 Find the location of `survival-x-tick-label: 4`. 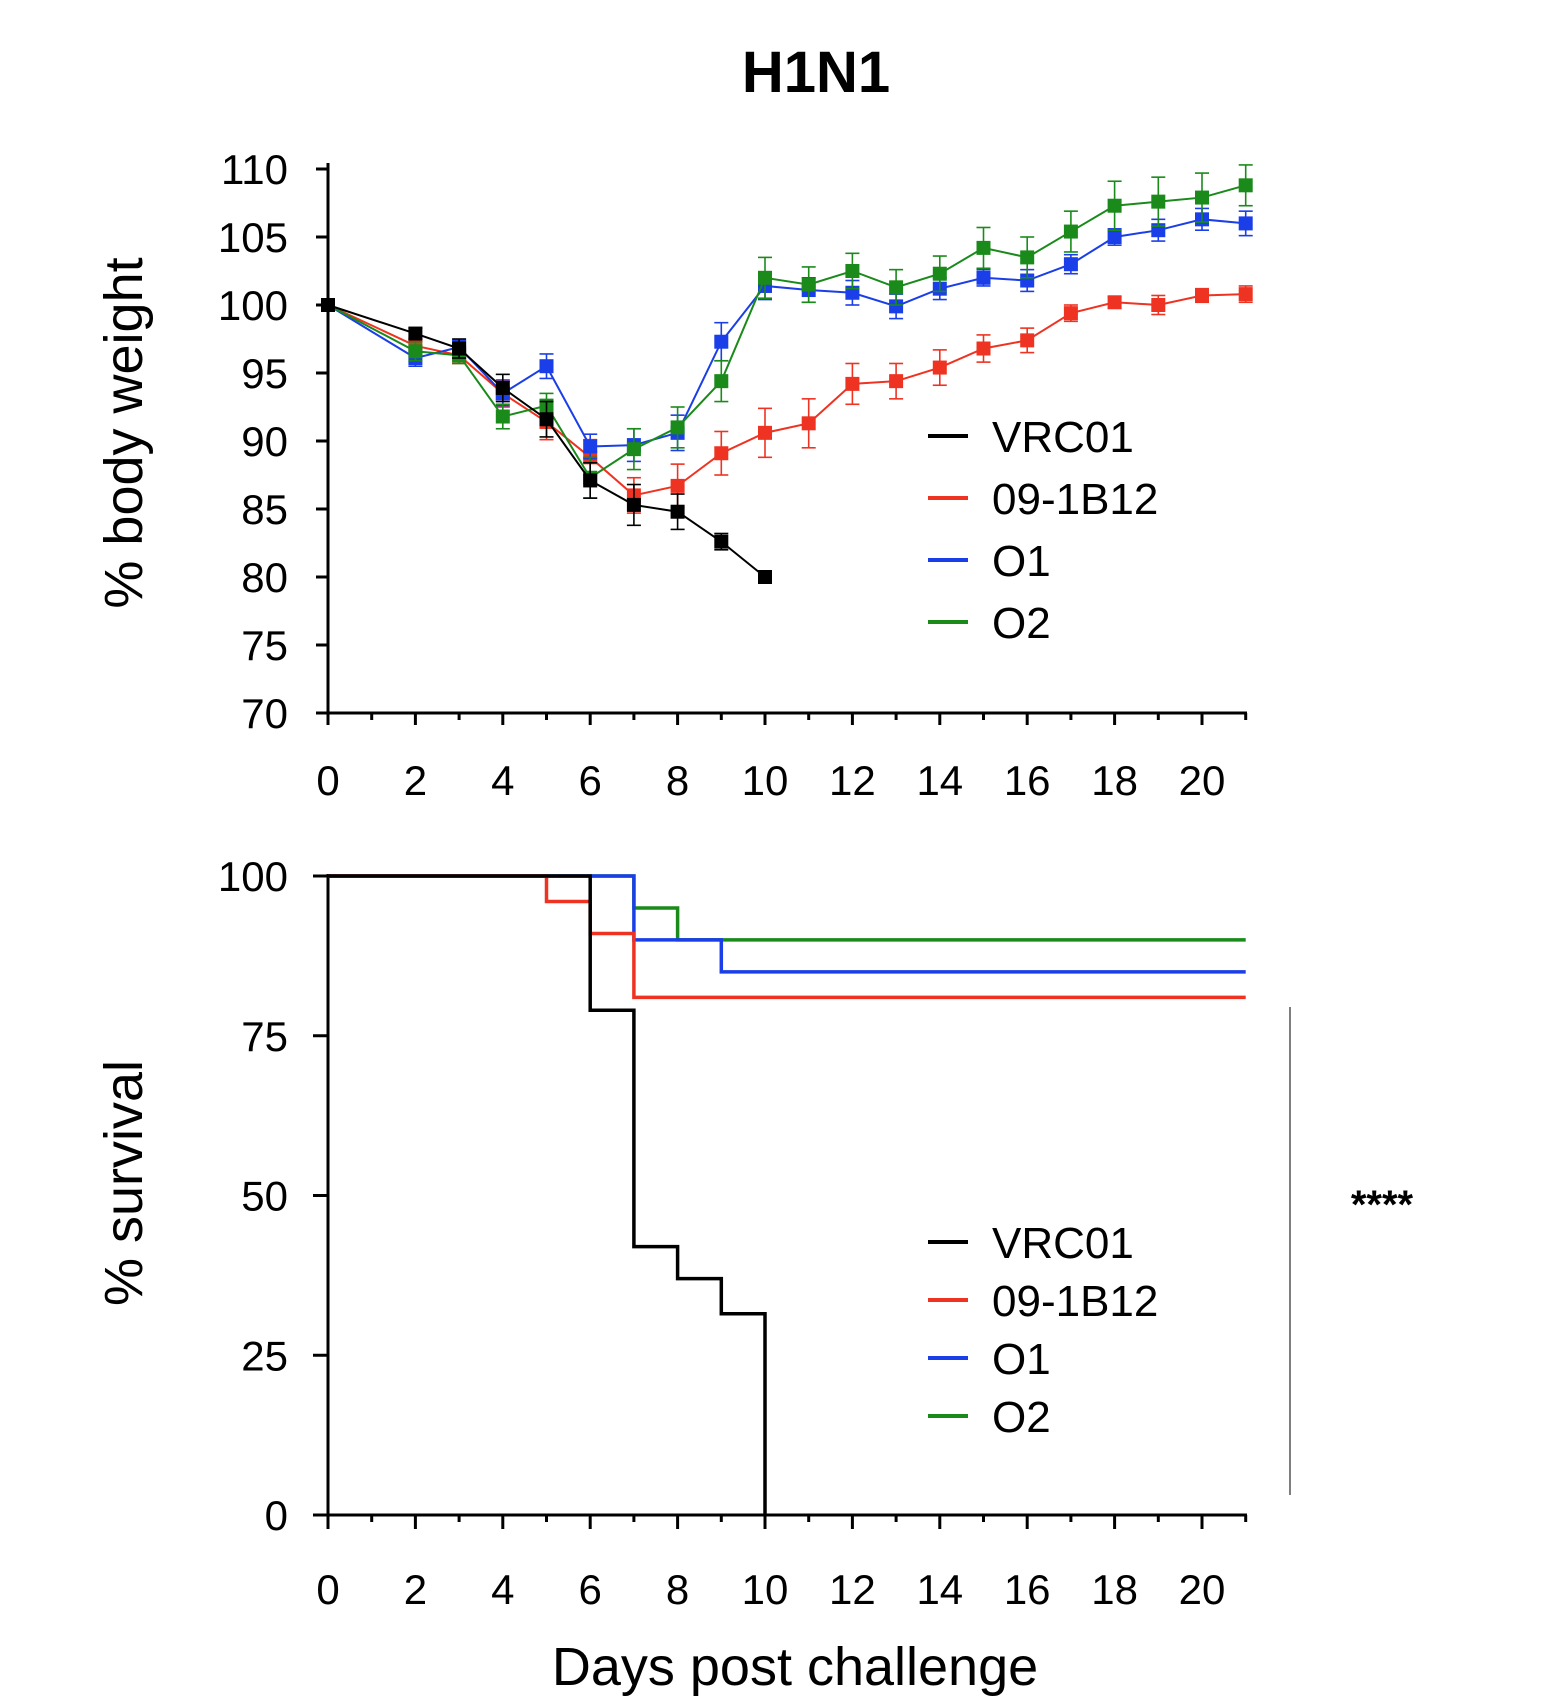

survival-x-tick-label: 4 is located at coordinates (502, 1589).